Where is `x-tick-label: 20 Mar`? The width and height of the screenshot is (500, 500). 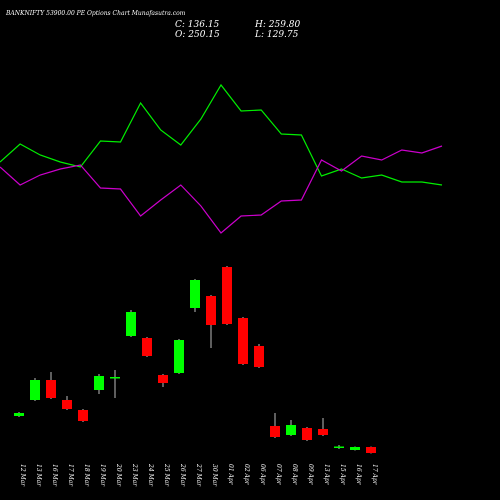
x-tick-label: 20 Mar is located at coordinates (118, 475).